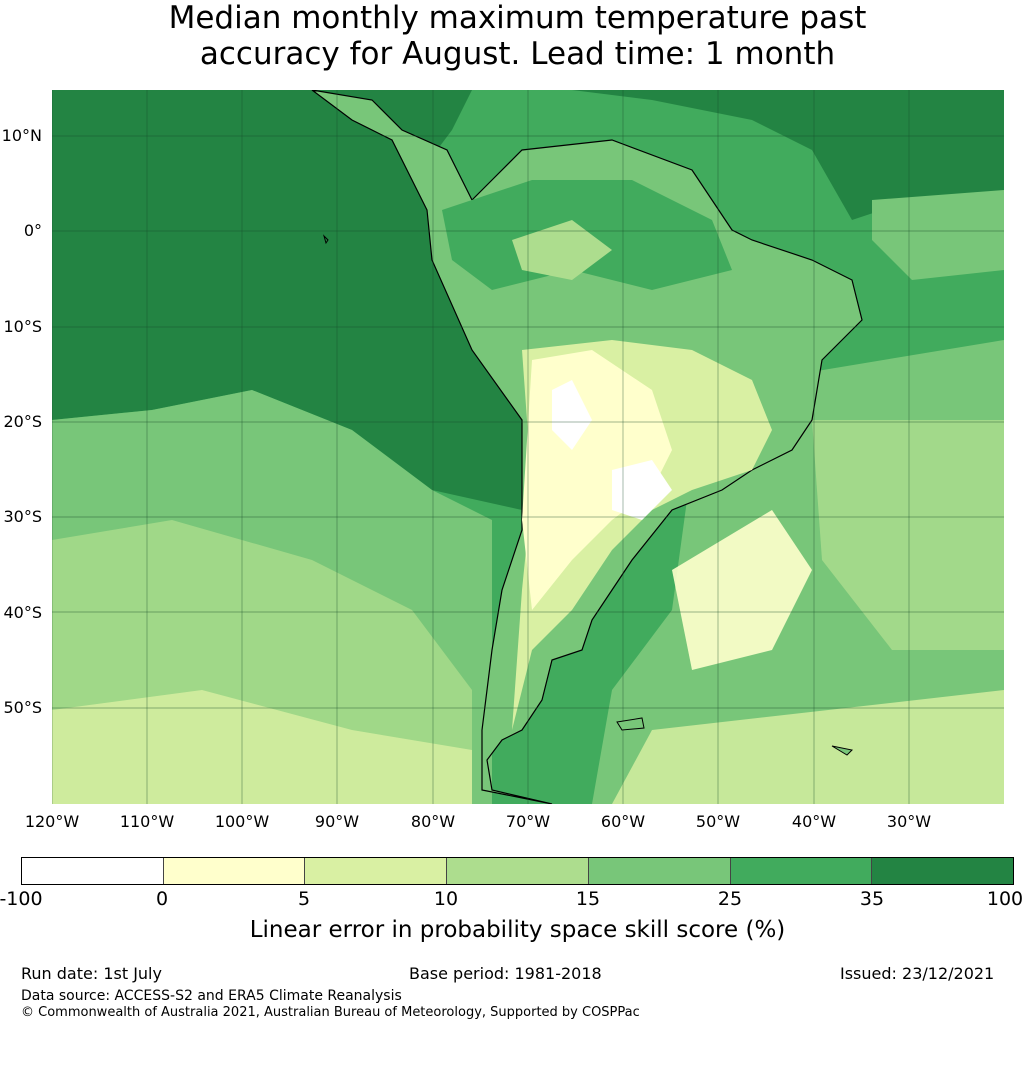 The height and width of the screenshot is (1065, 1035). I want to click on falkland-islands, so click(630, 724).